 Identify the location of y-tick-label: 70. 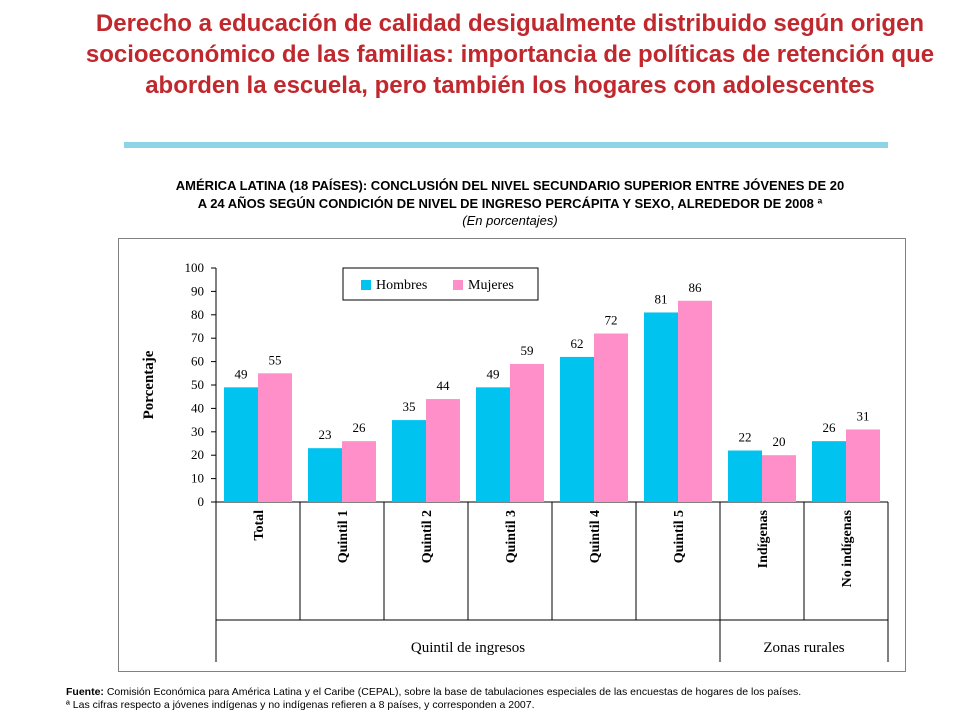
(197, 337).